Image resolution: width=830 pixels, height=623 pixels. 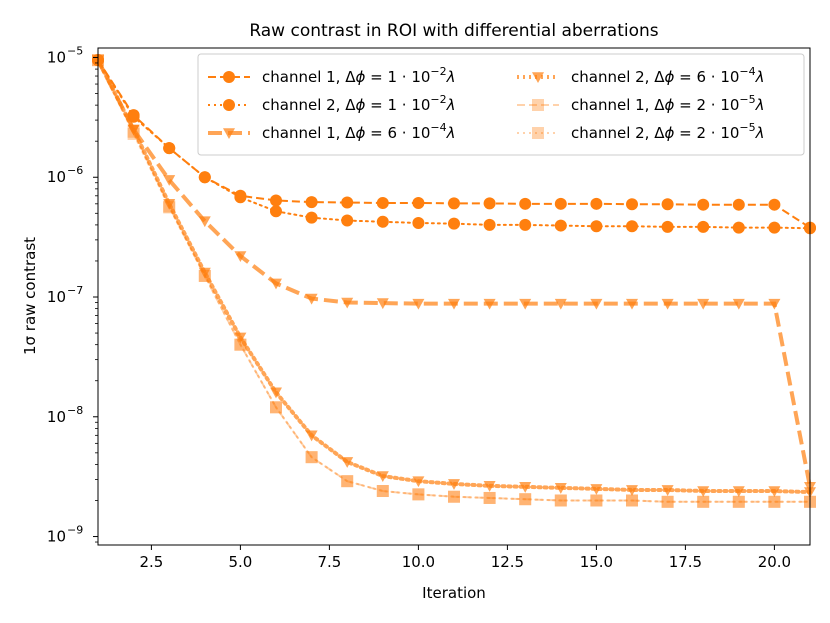 I want to click on legend-label: channel 2, Δϕ = 6 · 10−4λ, so click(x=668, y=75).